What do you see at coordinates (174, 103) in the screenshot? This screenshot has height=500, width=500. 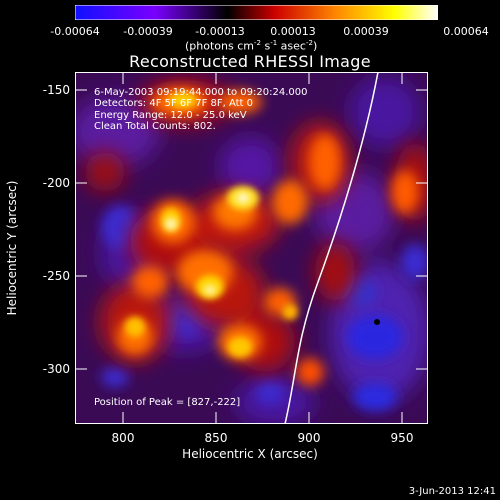 I see `detectors-label: Detectors: 4F 5F 6F 7F 8F, Att 0` at bounding box center [174, 103].